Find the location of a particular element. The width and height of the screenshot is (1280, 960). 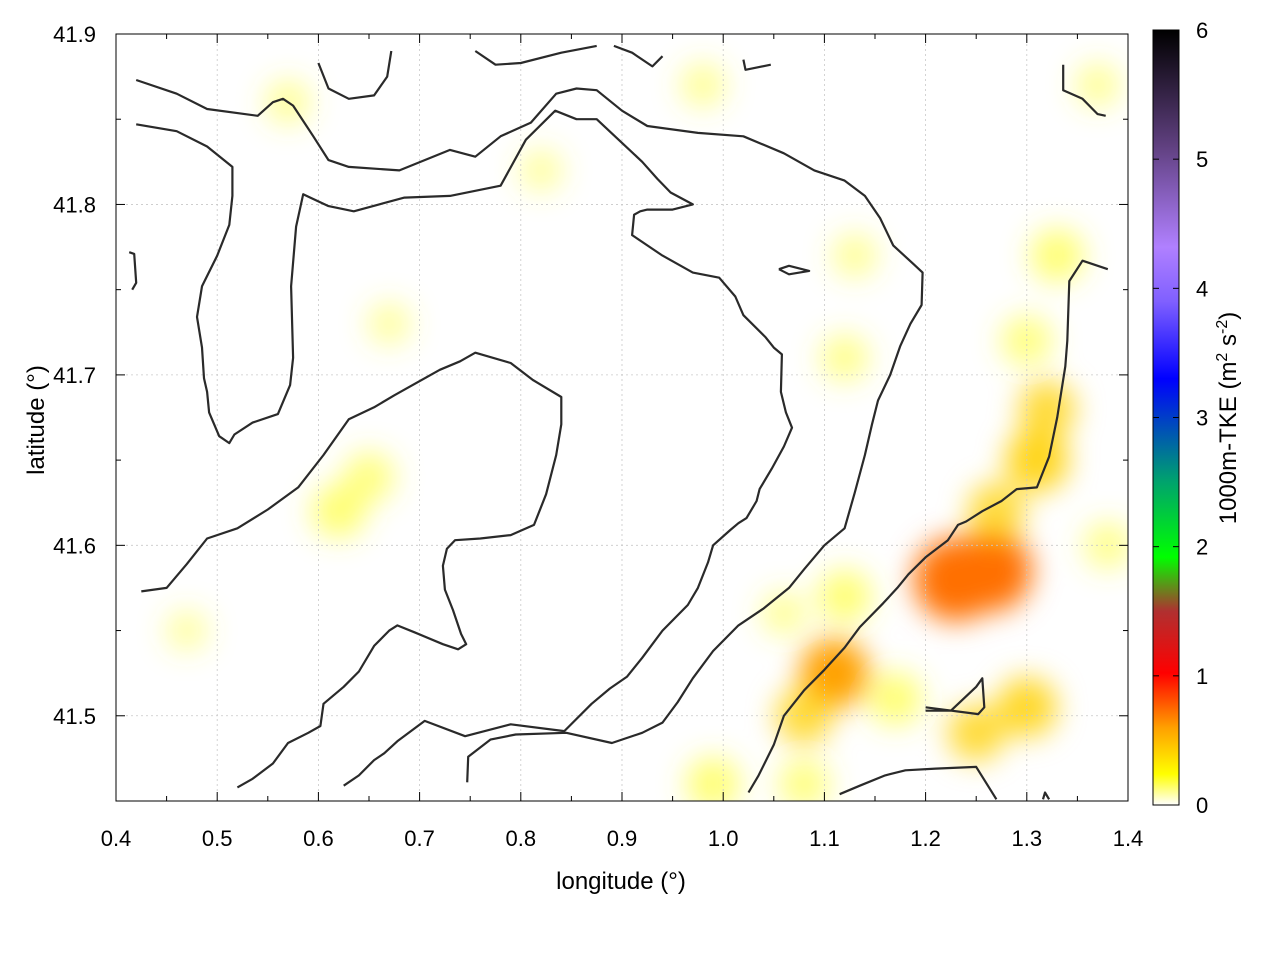

x-tick-label: 0.5 is located at coordinates (217, 838).